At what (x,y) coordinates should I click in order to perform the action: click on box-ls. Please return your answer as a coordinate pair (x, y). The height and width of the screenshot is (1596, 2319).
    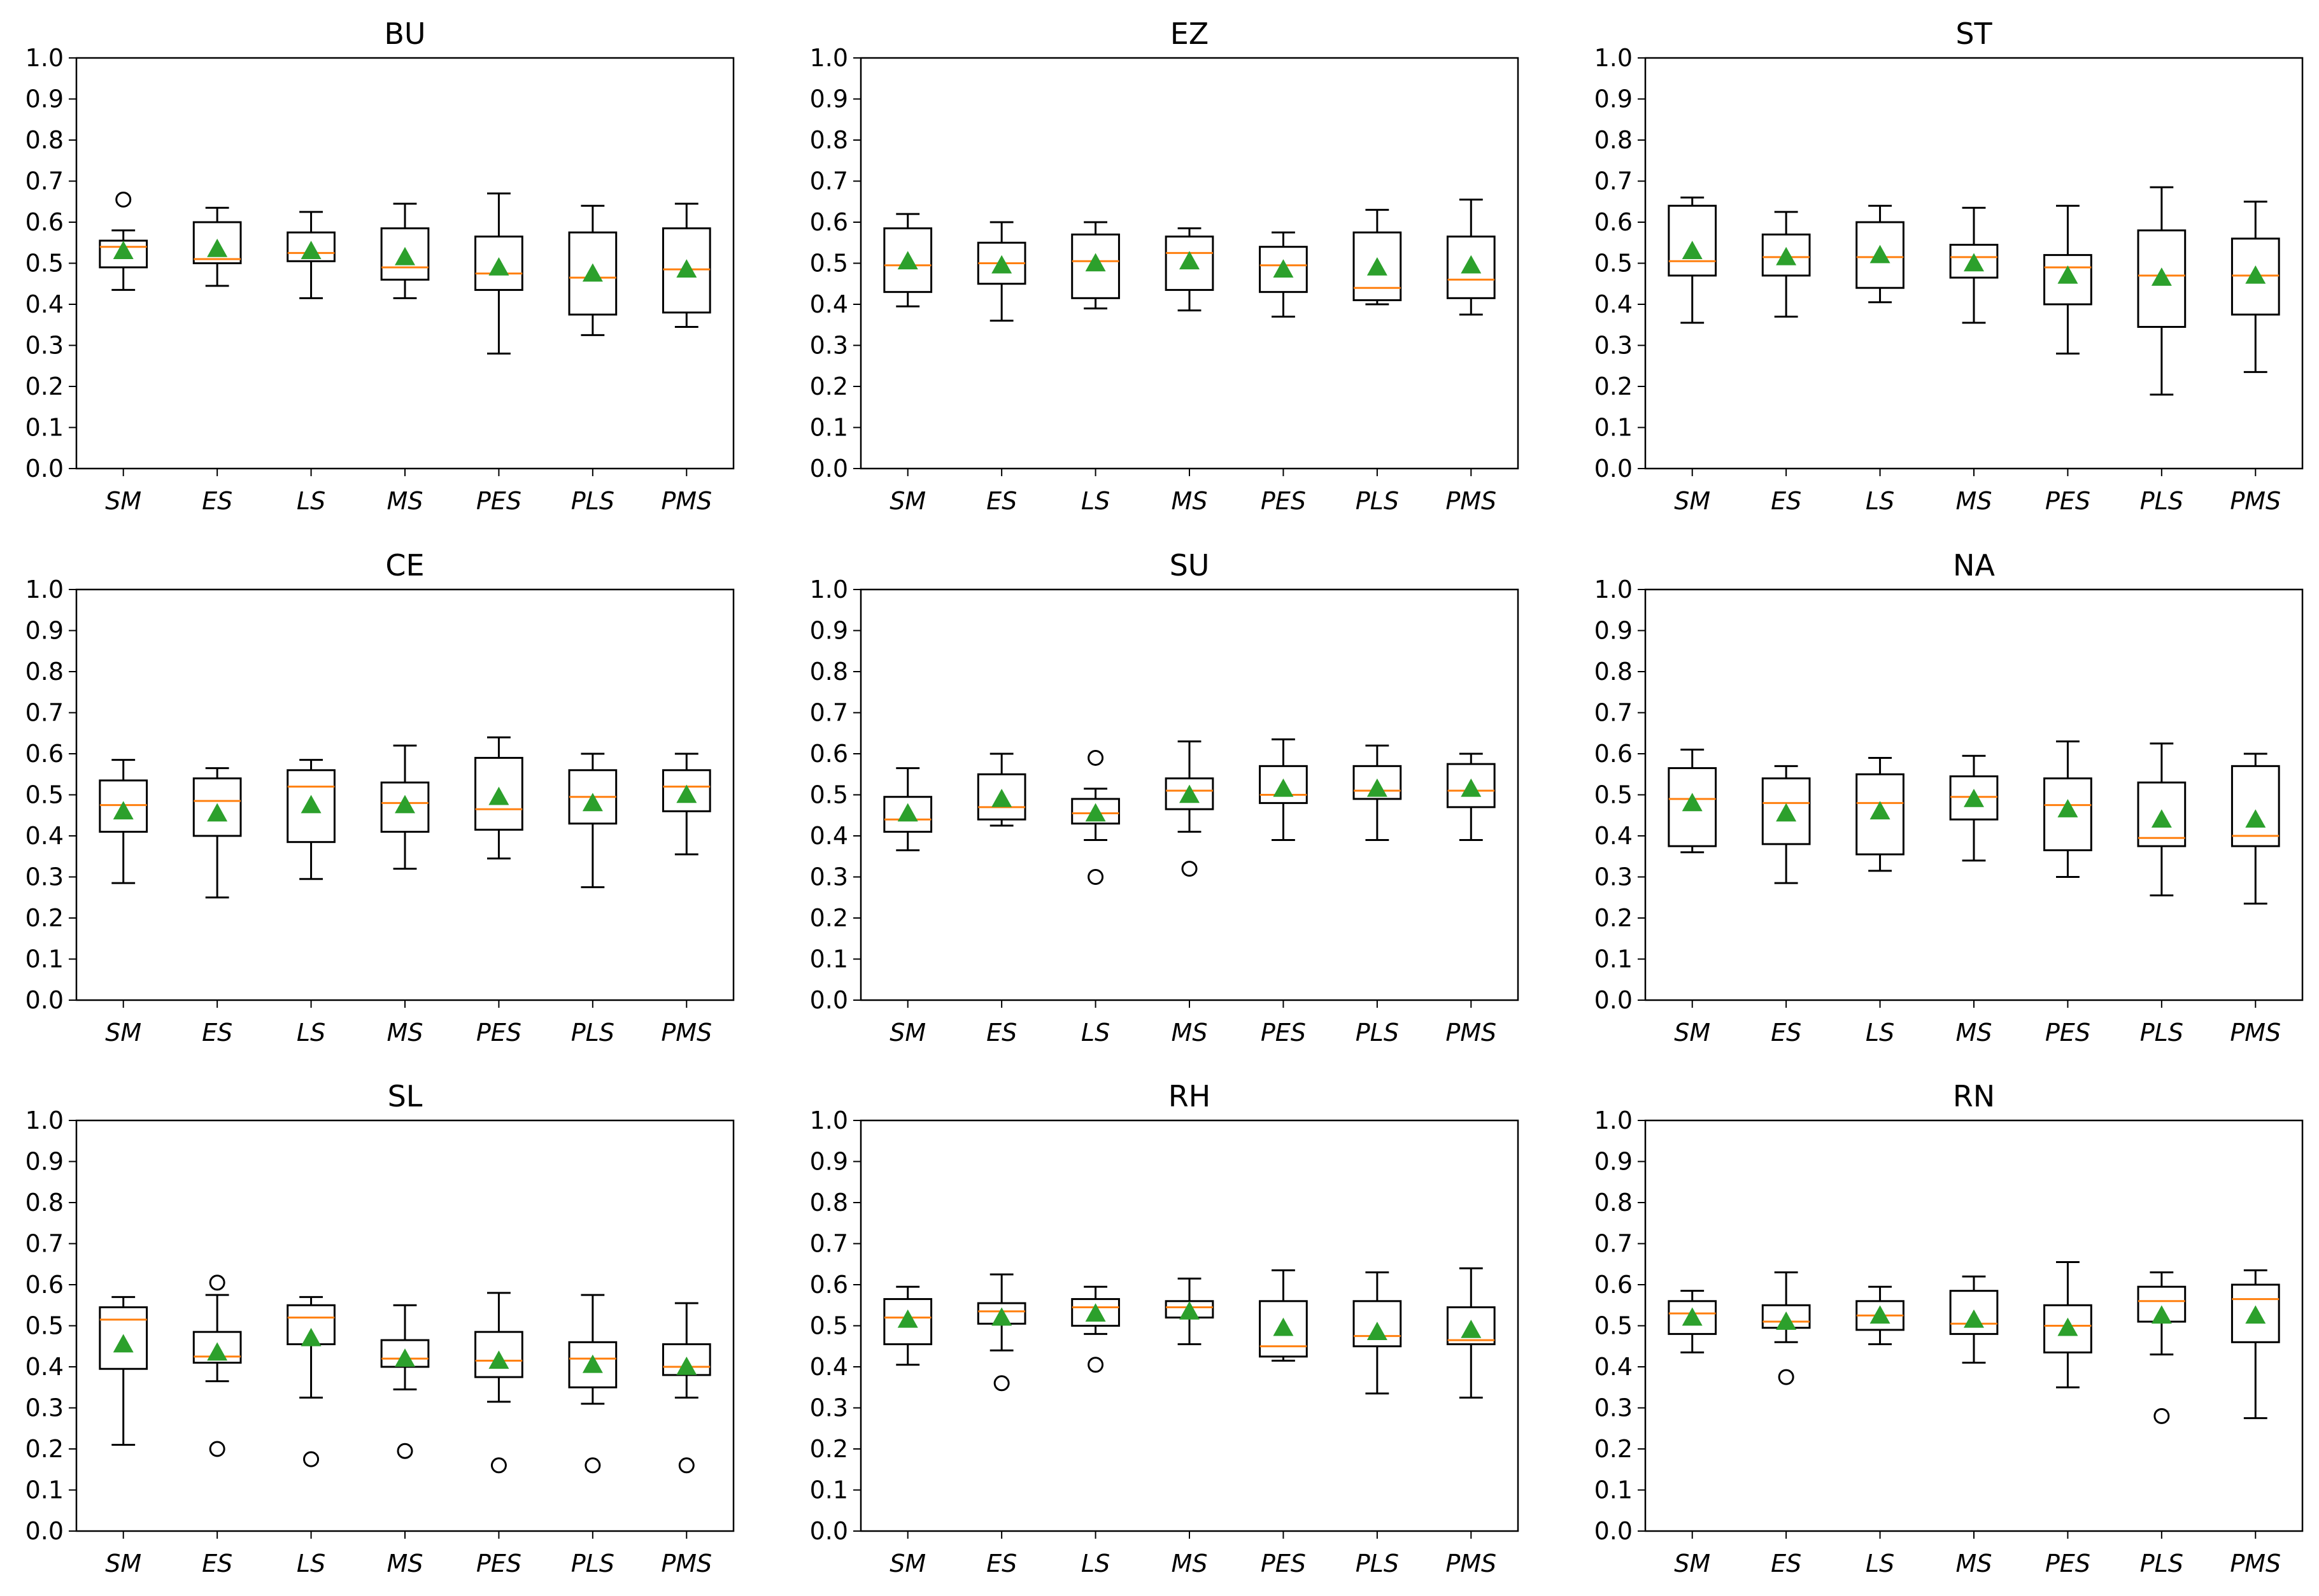
    Looking at the image, I should click on (1880, 1315).